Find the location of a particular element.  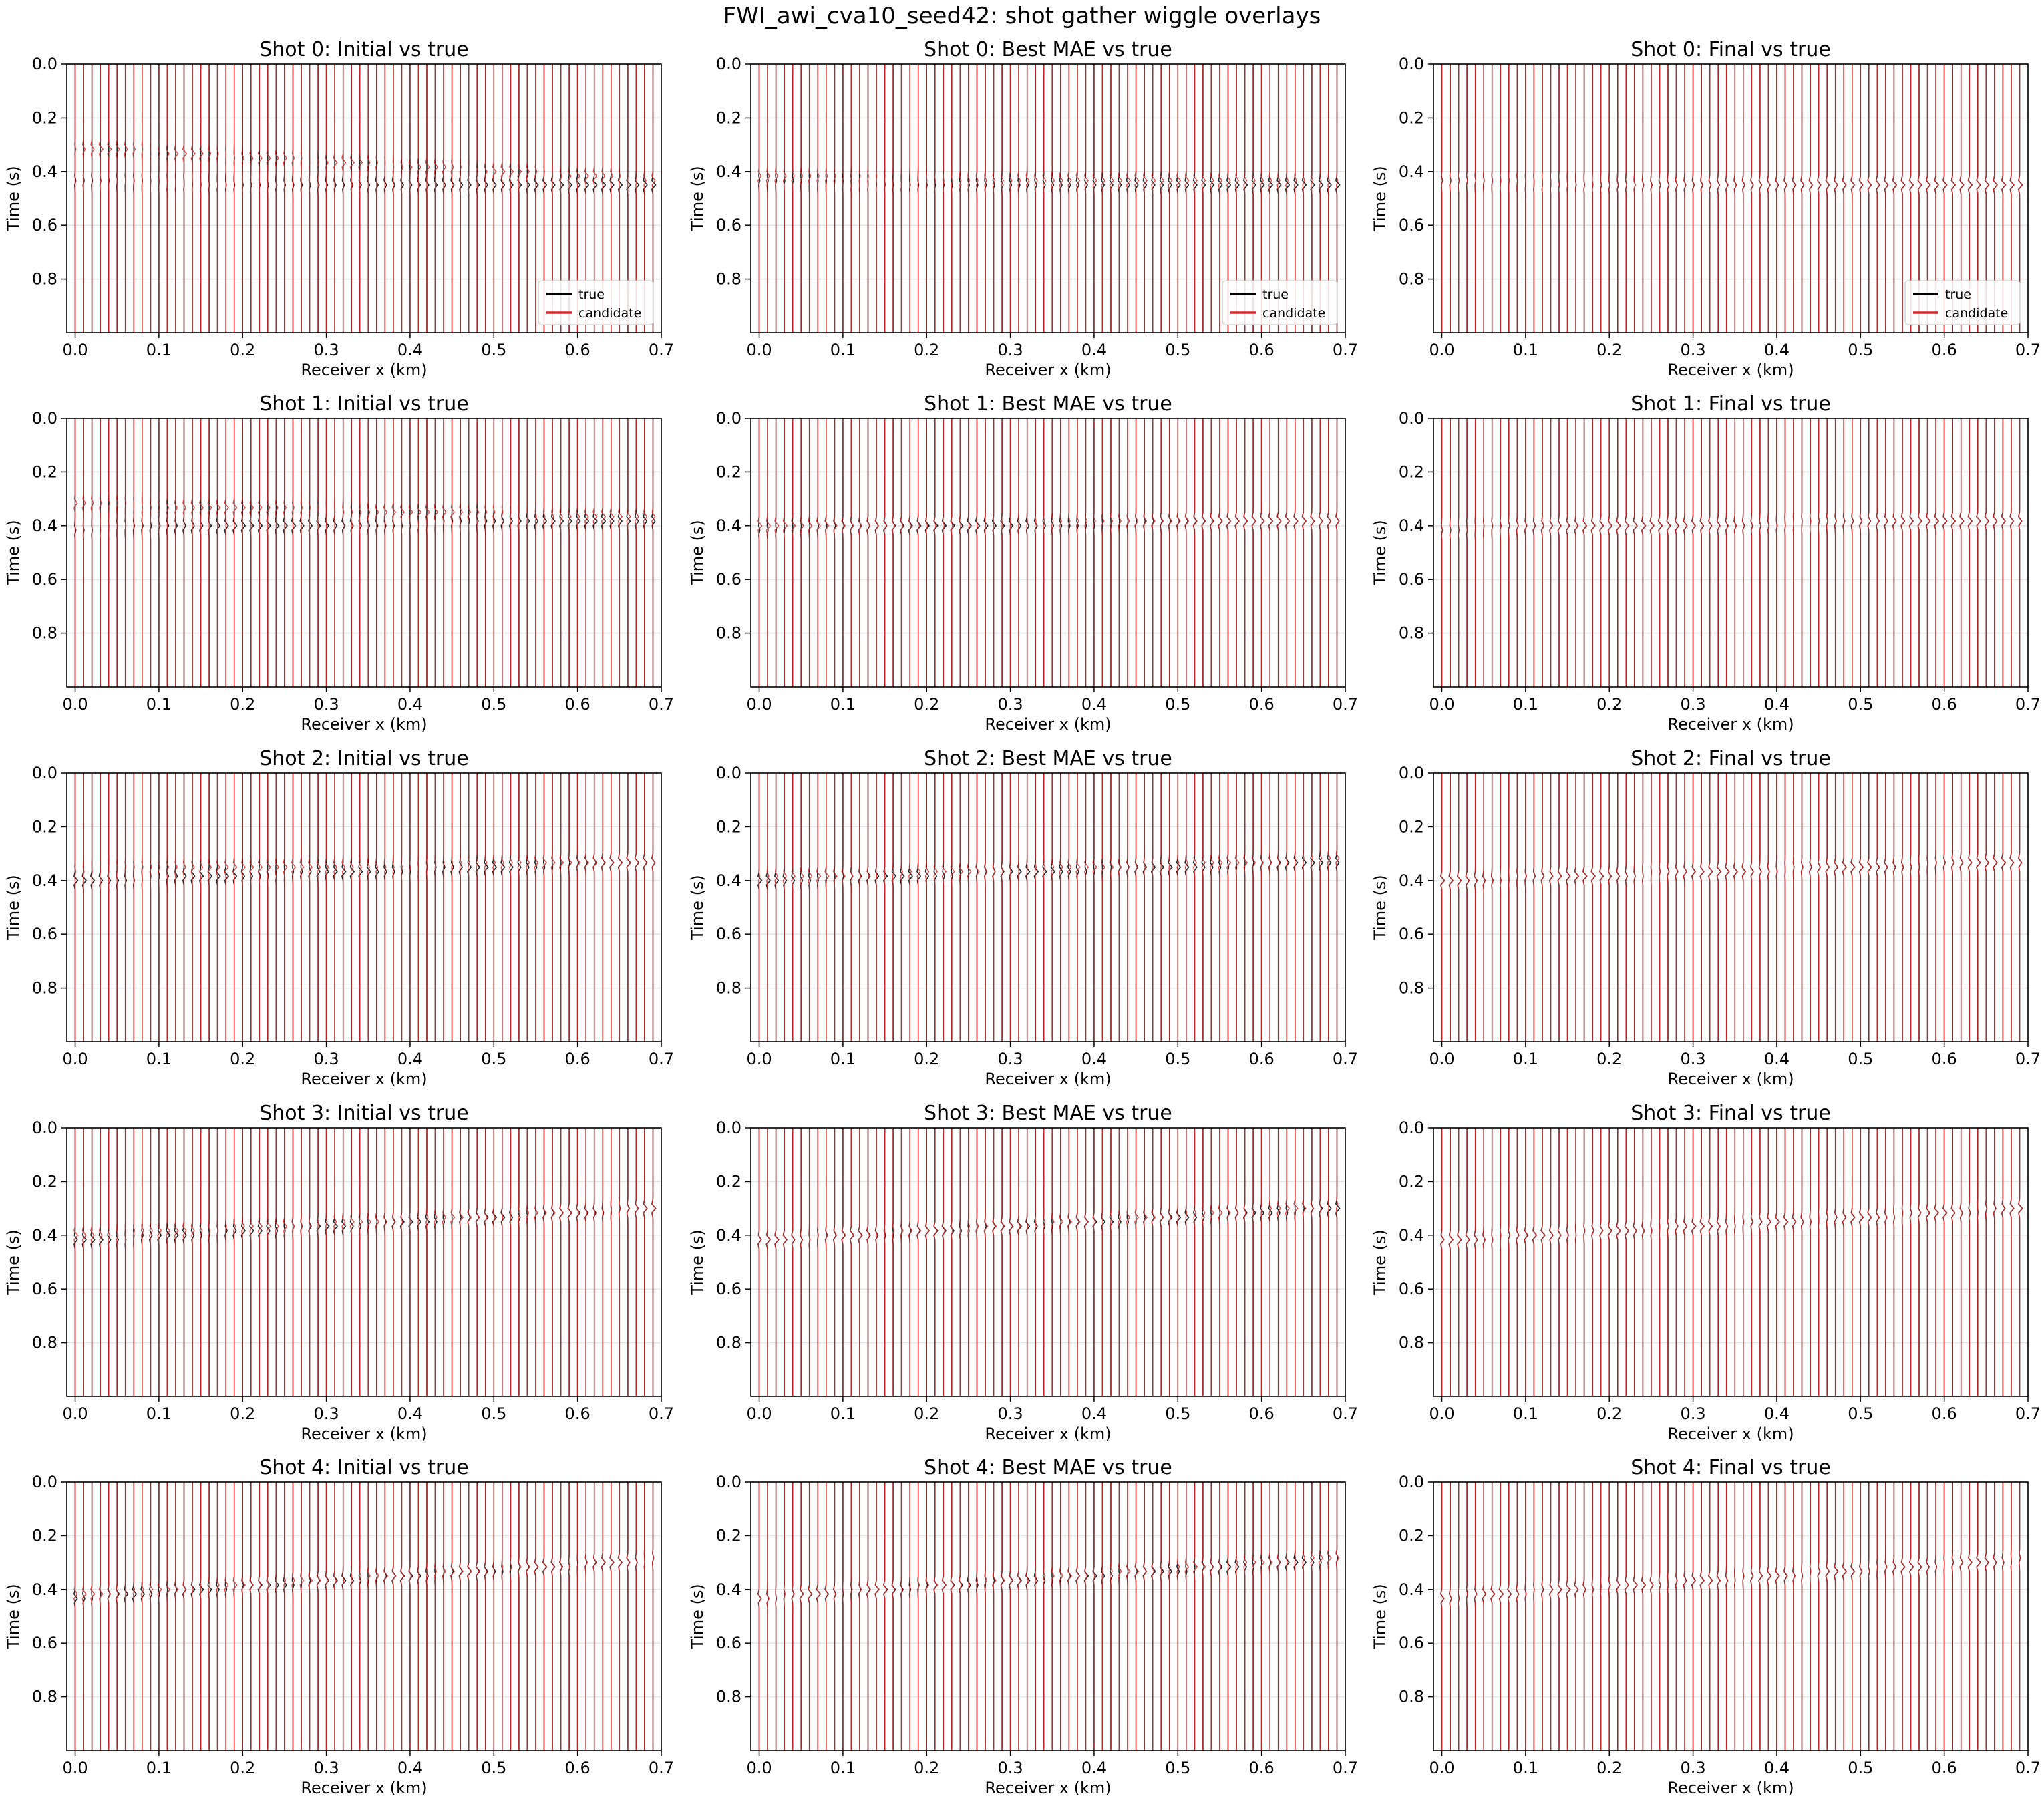

y-tick-label: 0.8 is located at coordinates (728, 1343).